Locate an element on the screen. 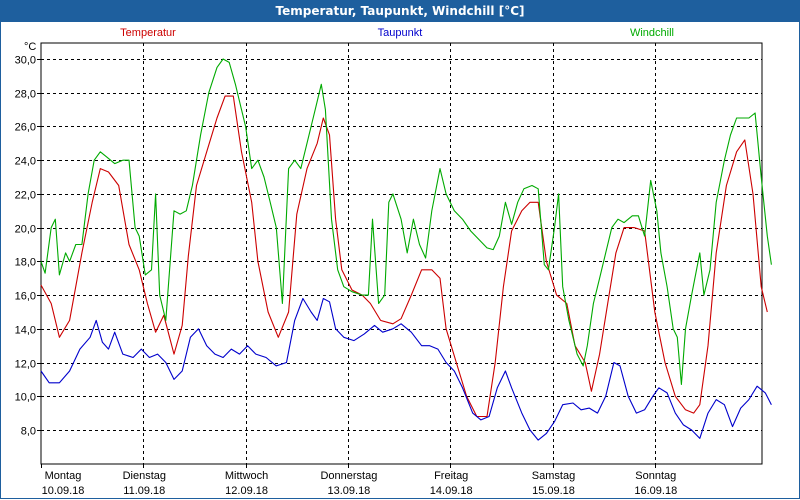 The height and width of the screenshot is (500, 800). x-tick-day: Samstag is located at coordinates (553, 476).